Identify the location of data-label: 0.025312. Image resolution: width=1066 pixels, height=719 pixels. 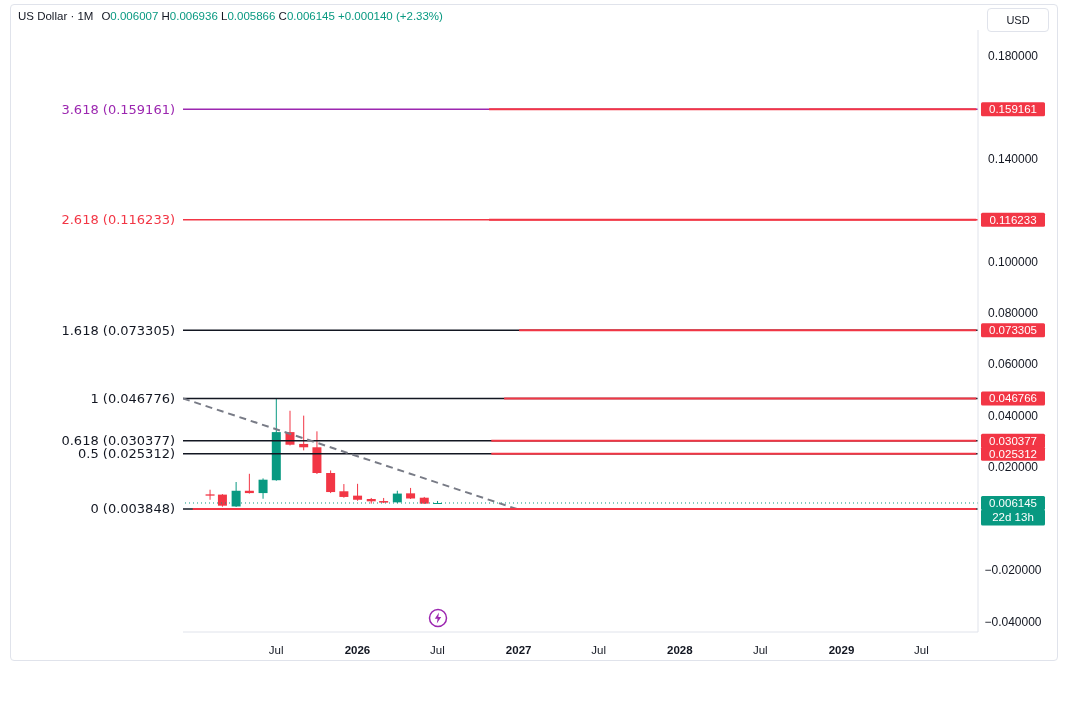
(1013, 453).